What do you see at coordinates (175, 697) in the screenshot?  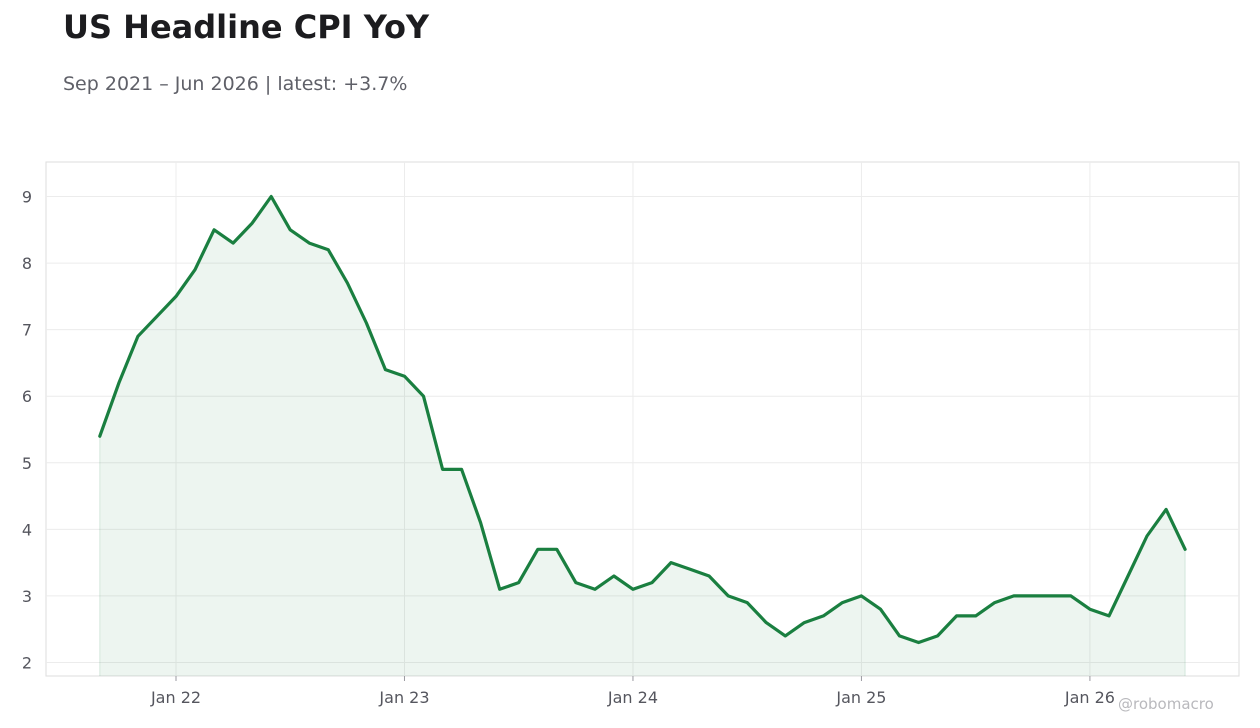 I see `x-tick-label: Jan 22` at bounding box center [175, 697].